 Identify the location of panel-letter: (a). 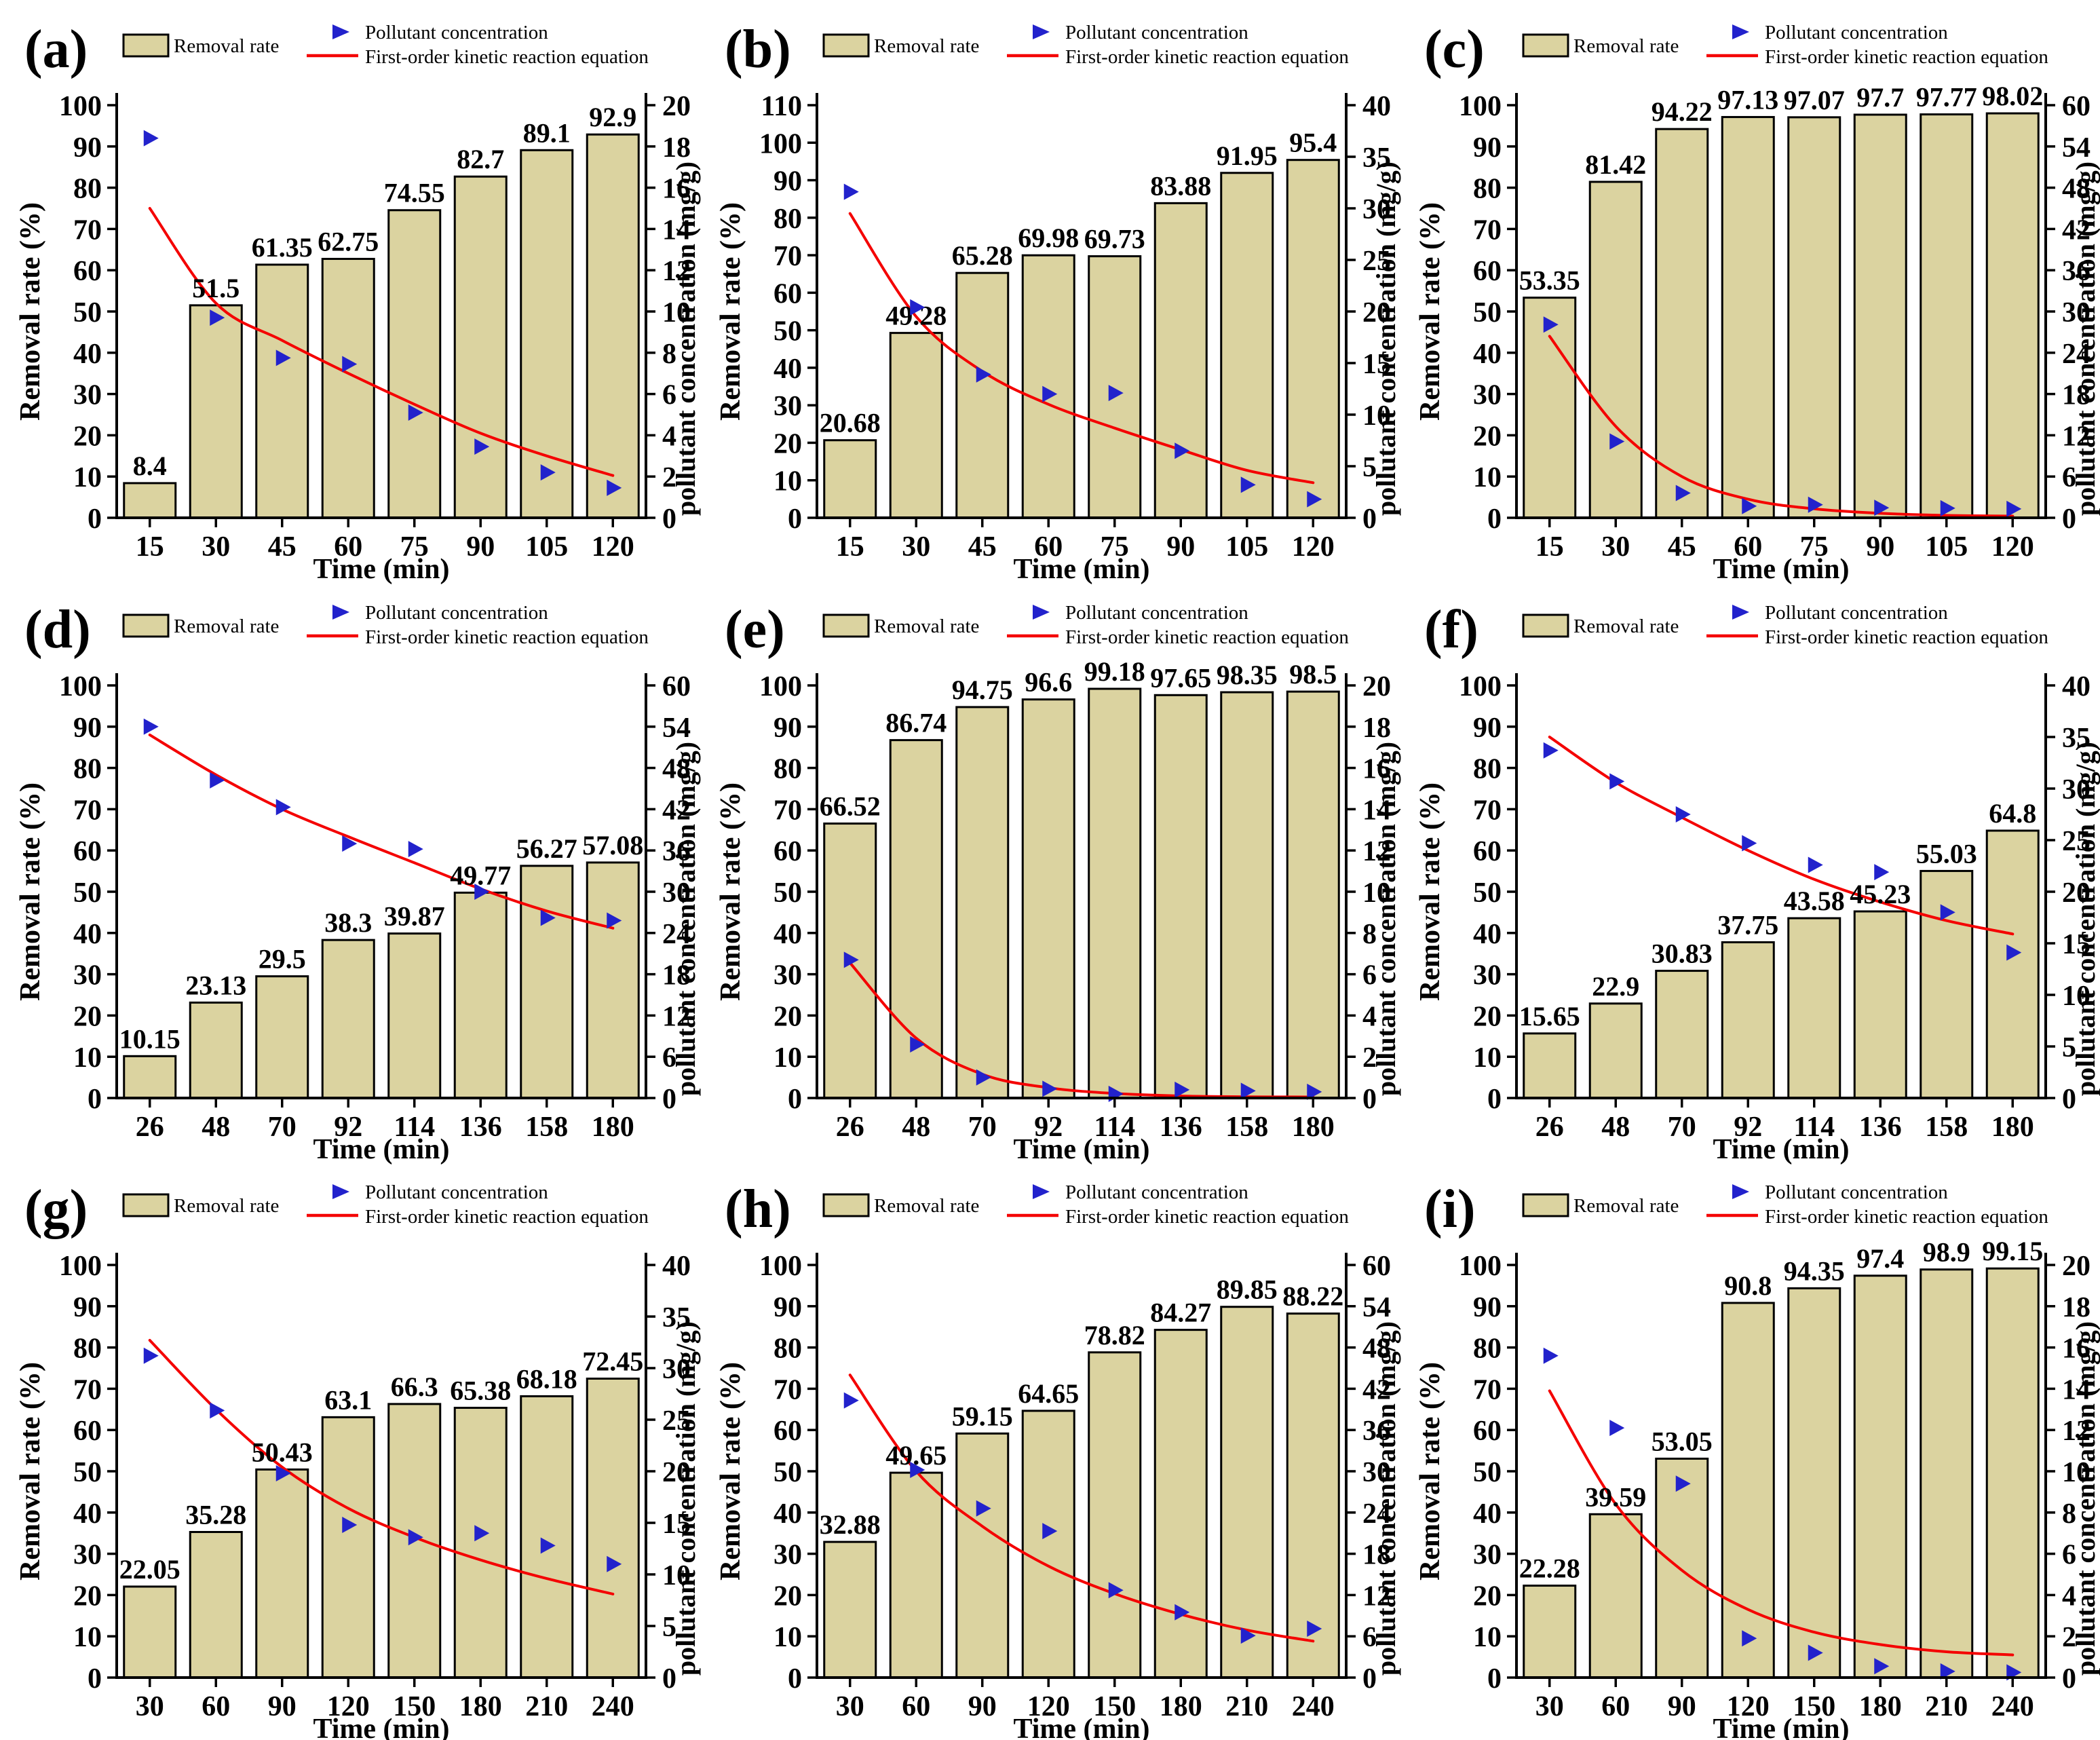
(56, 49).